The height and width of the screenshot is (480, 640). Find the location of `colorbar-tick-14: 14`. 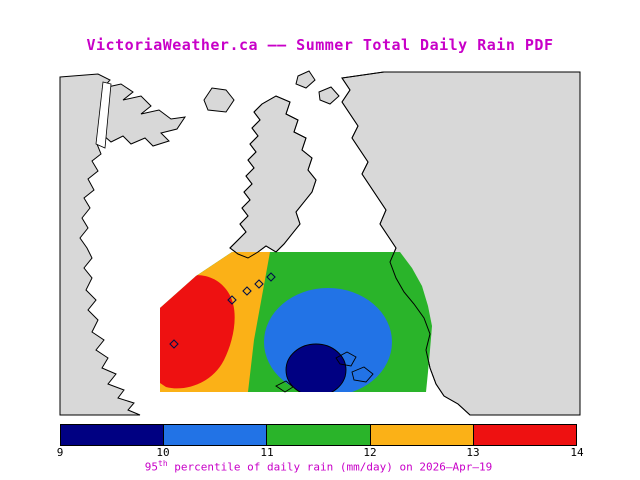

colorbar-tick-14: 14 is located at coordinates (577, 452).